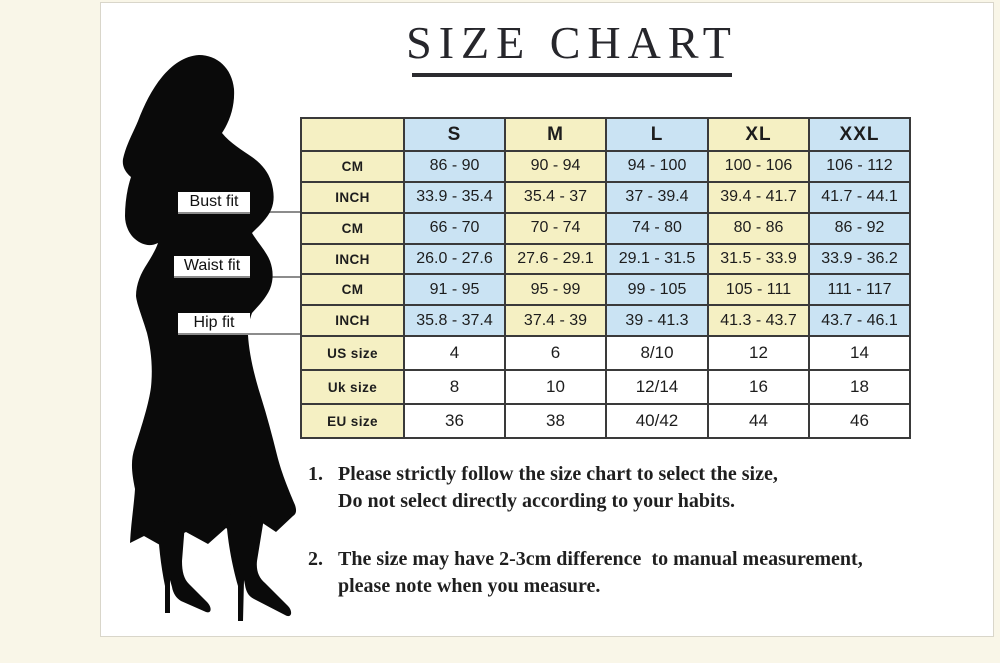 The height and width of the screenshot is (663, 1000). I want to click on measurement-cell: 94 - 100, so click(657, 166).